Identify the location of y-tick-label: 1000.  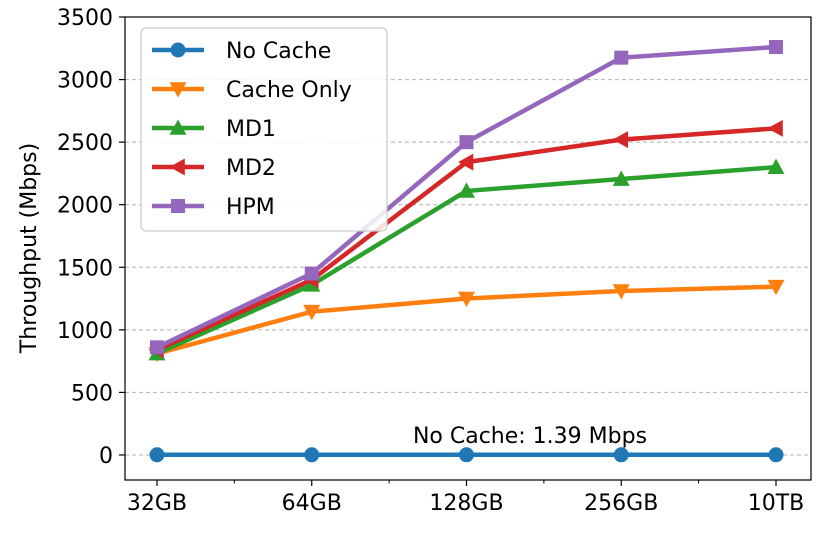
(85, 331).